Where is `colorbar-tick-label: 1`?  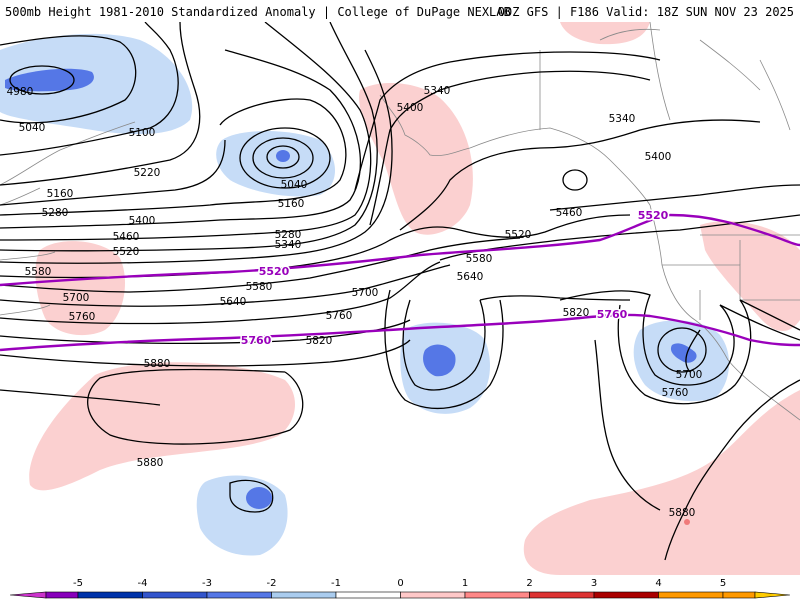 colorbar-tick-label: 1 is located at coordinates (465, 583).